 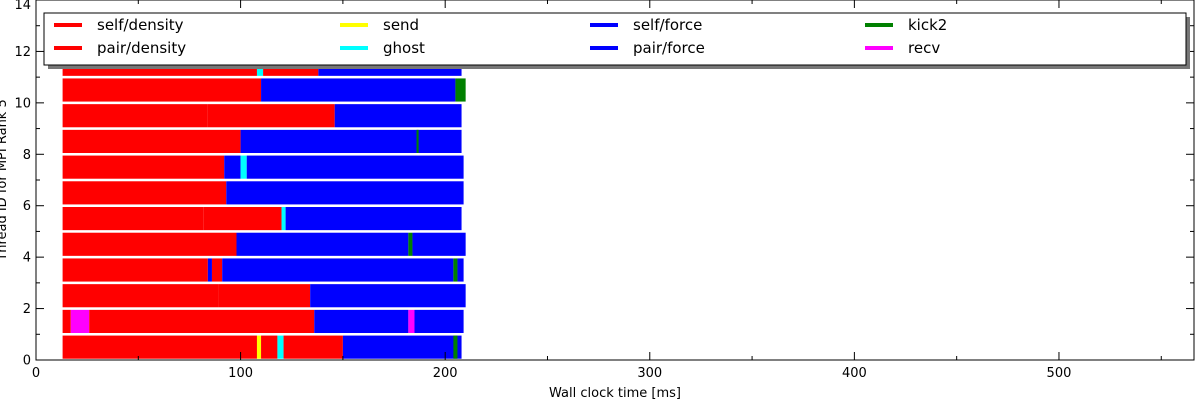 I want to click on legend-label: kick2, so click(x=927, y=25).